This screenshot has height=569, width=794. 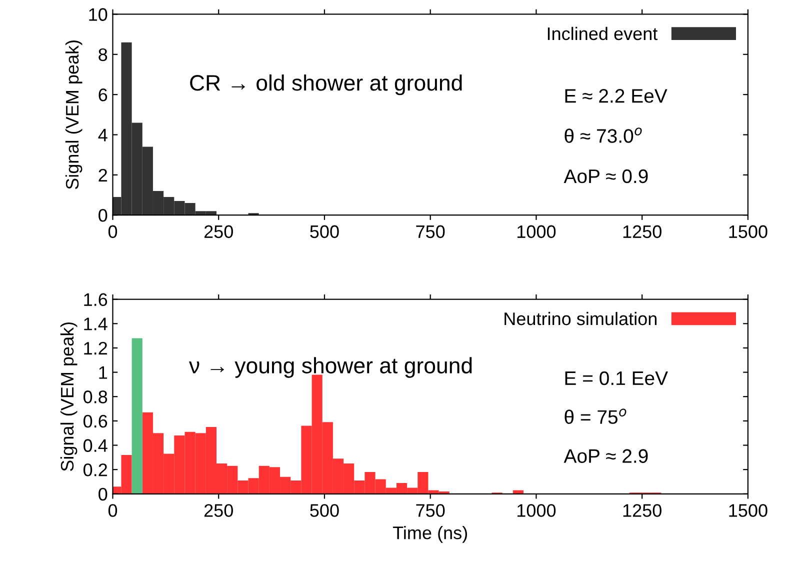 What do you see at coordinates (580, 319) in the screenshot?
I see `legend-label: Neutrino simulation` at bounding box center [580, 319].